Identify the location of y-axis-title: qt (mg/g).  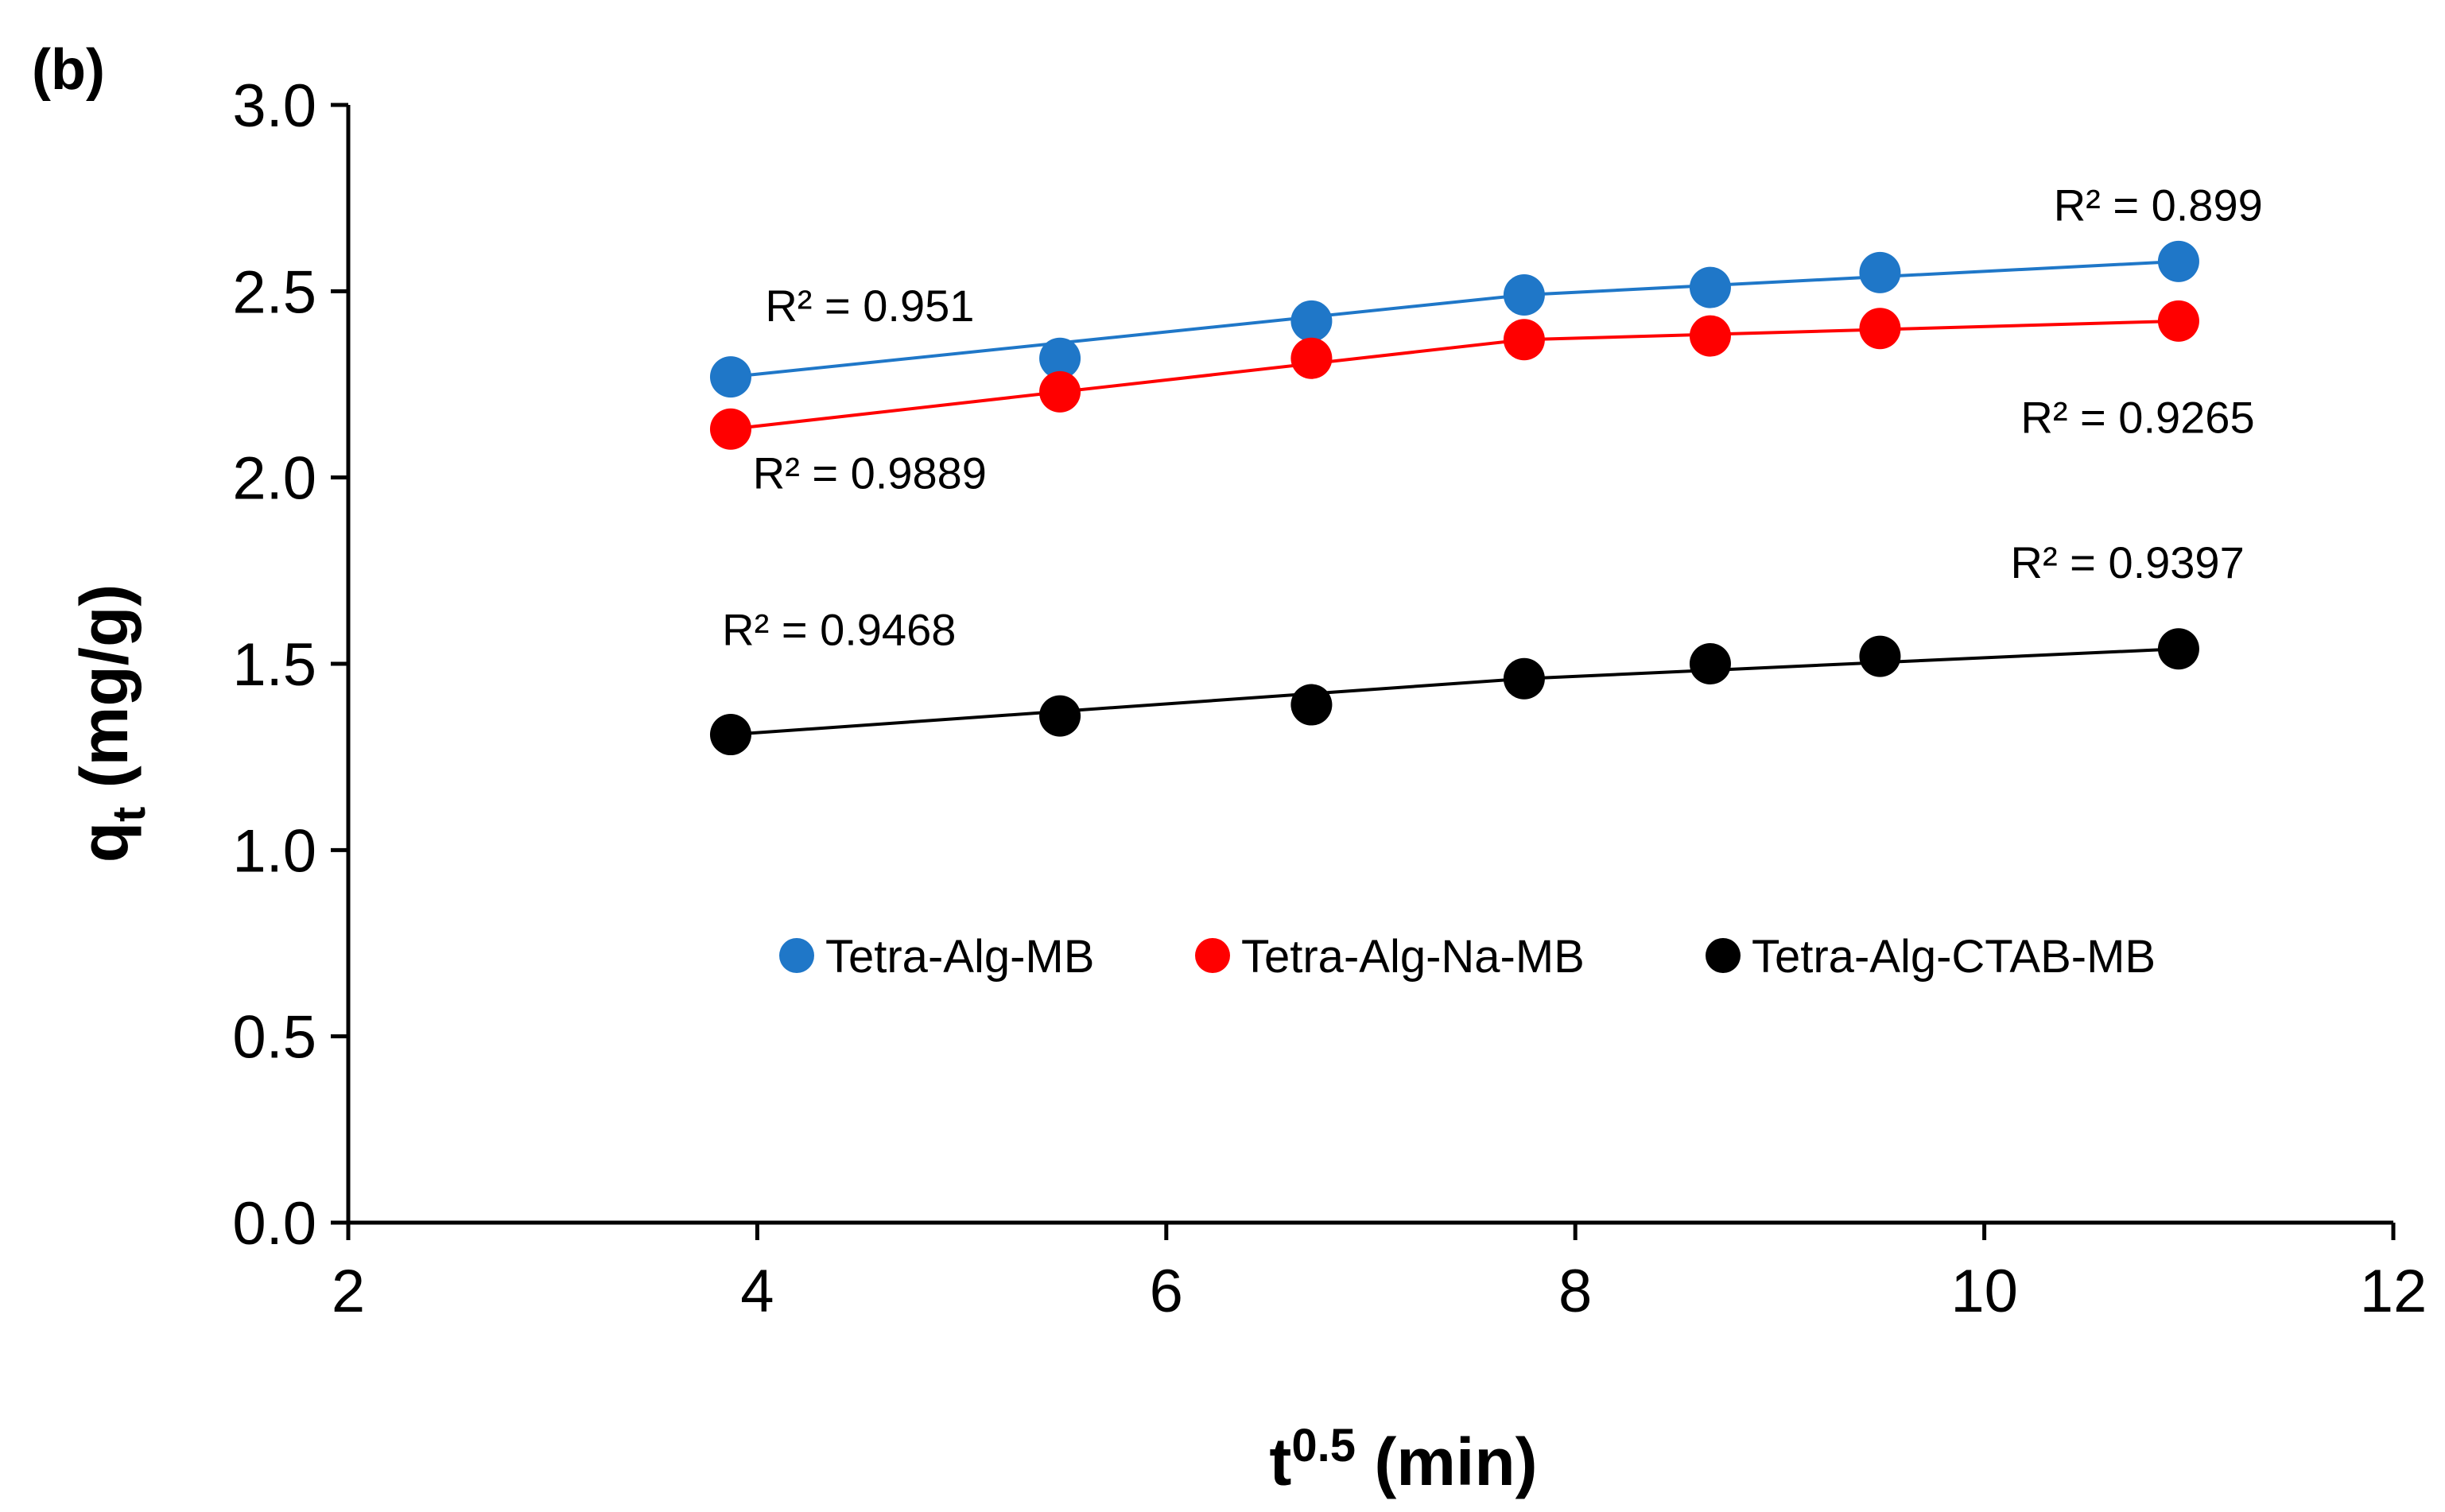
(111, 723).